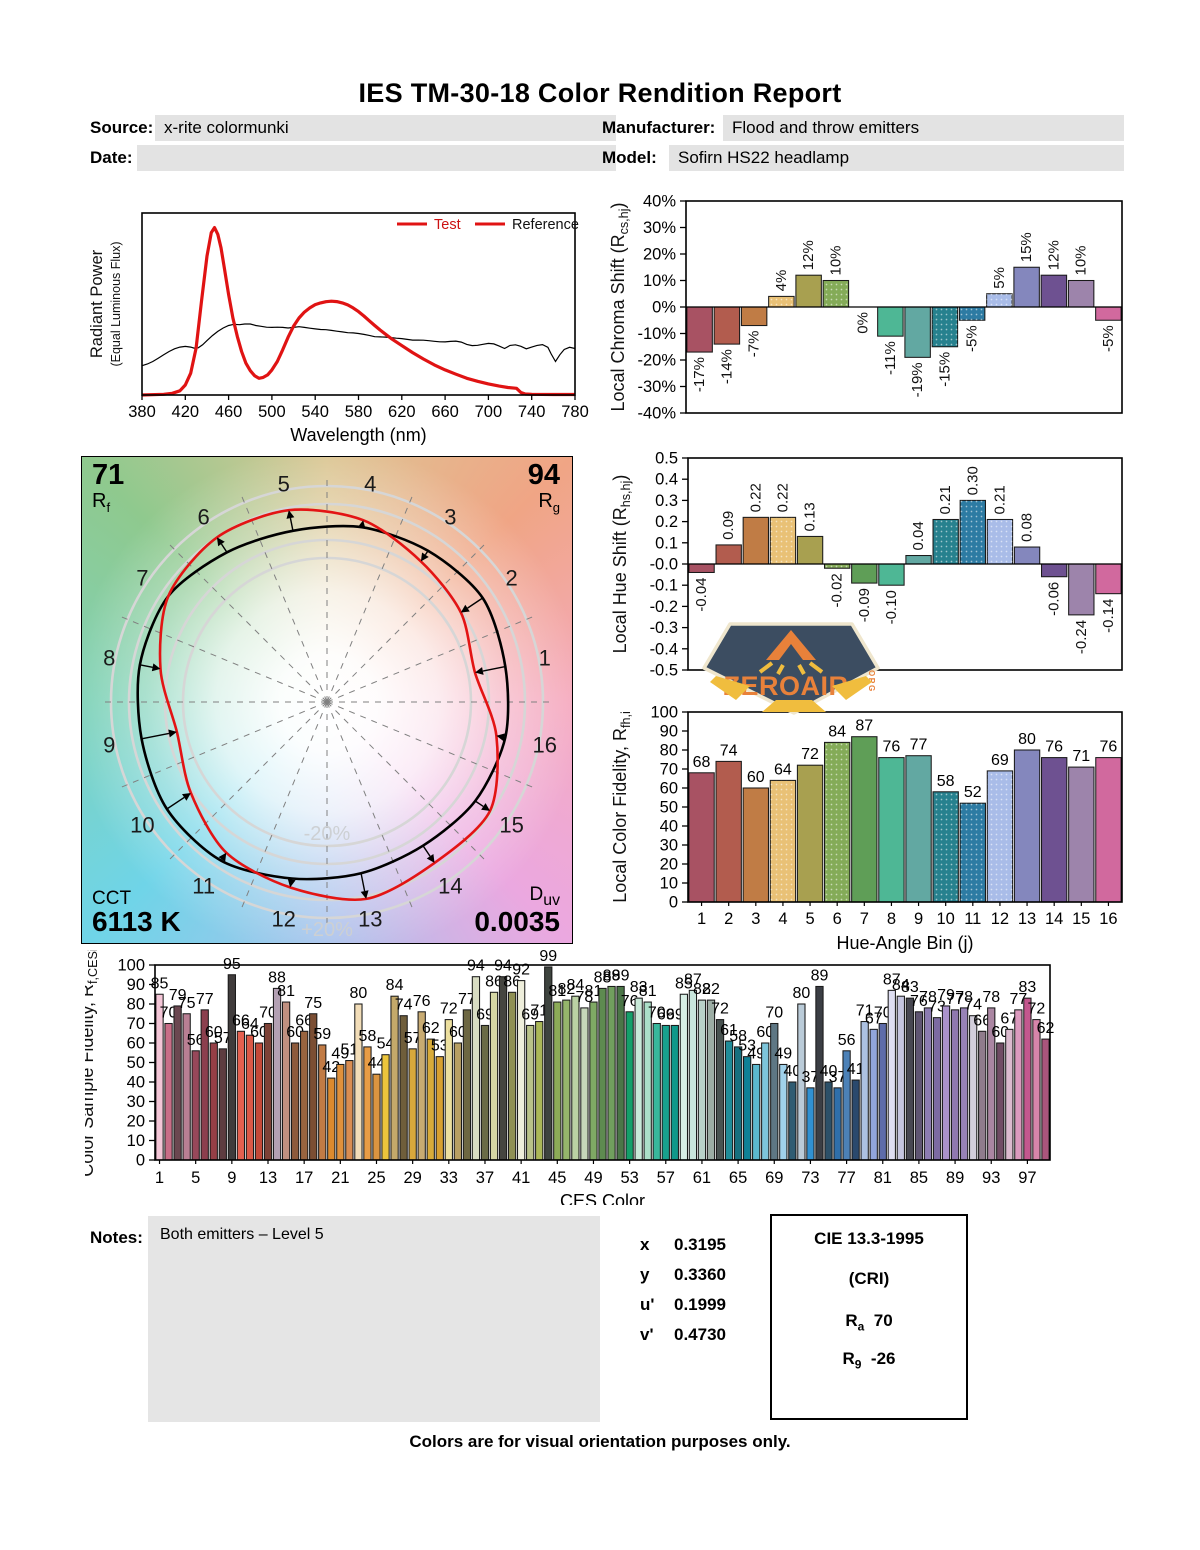 The width and height of the screenshot is (1200, 1550). Describe the element at coordinates (701, 919) in the screenshot. I see `svg-text: 1` at that location.